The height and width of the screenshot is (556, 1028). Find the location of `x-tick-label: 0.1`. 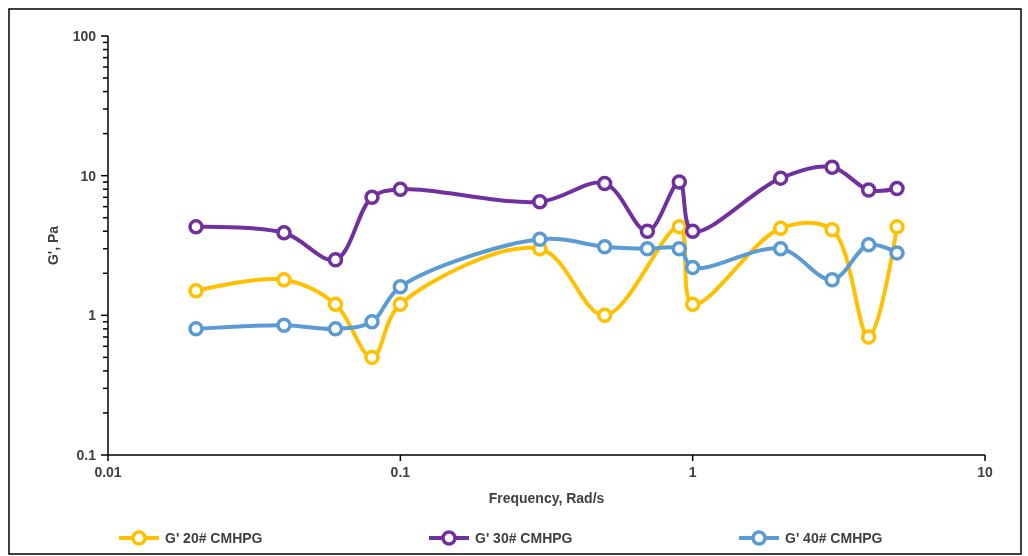

x-tick-label: 0.1 is located at coordinates (400, 472).